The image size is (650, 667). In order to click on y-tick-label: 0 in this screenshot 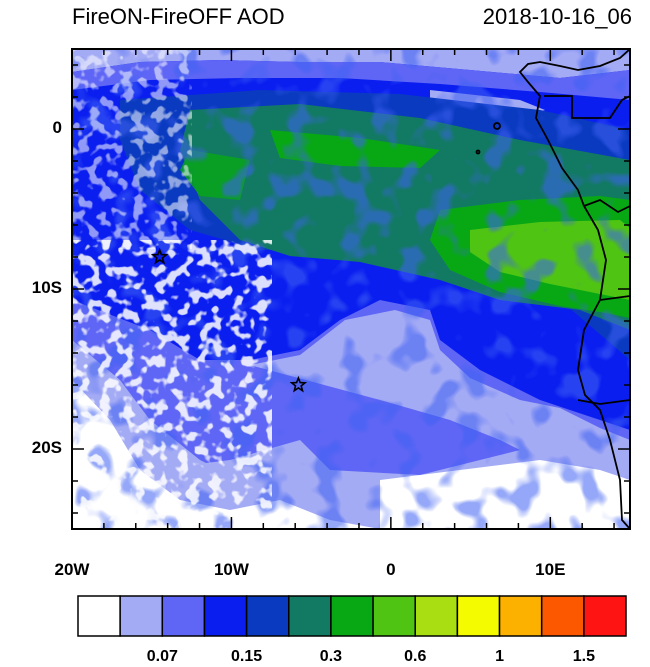, I will do `click(57, 127)`.